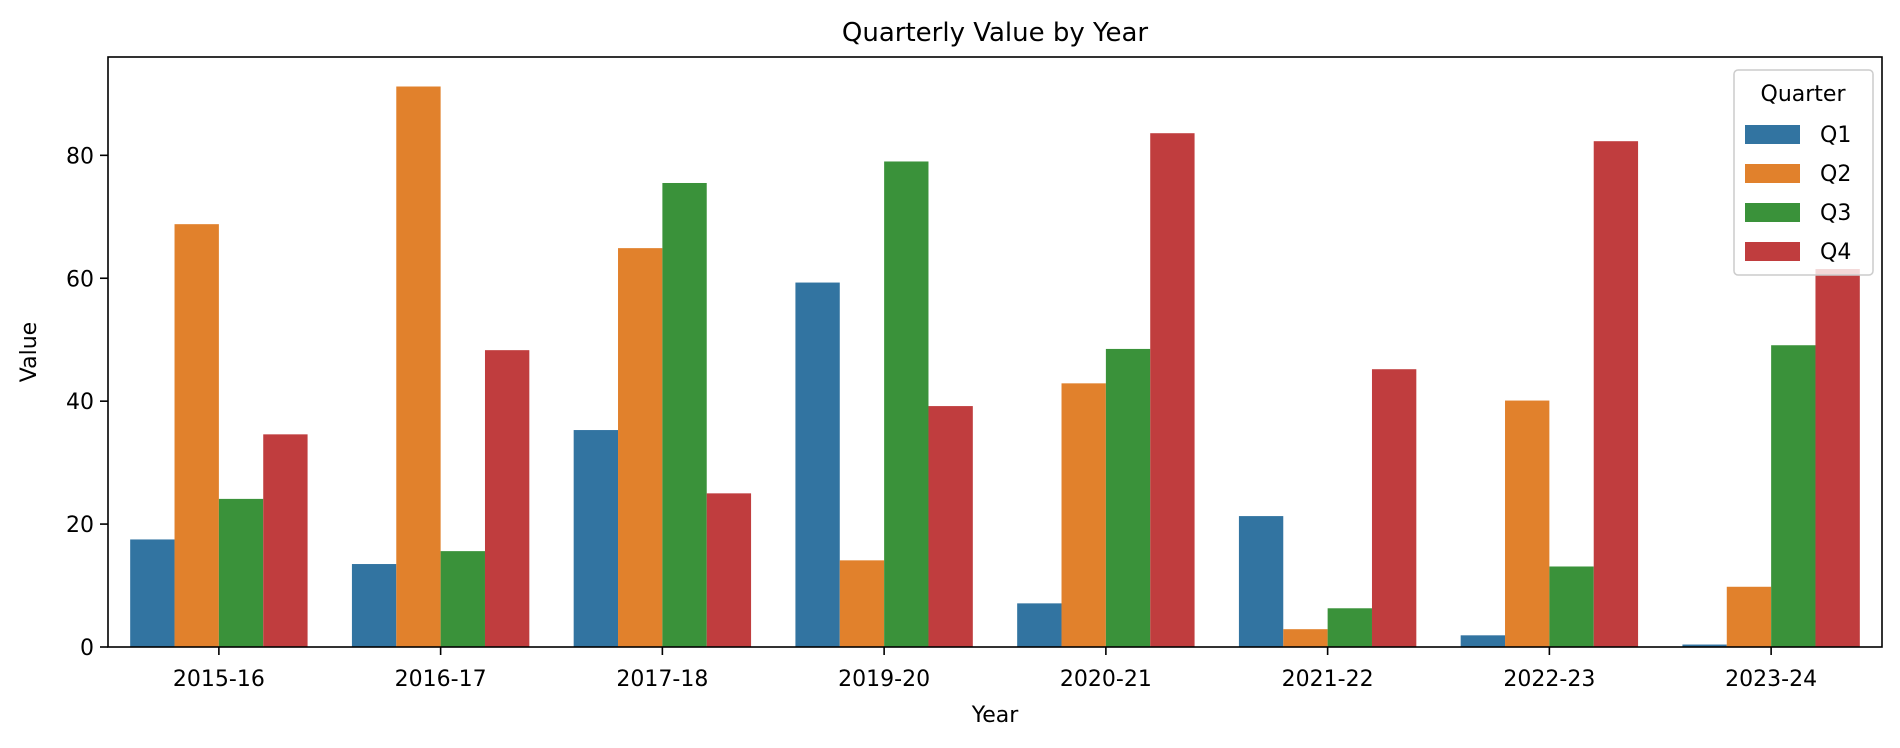  I want to click on y-tick-label: 60, so click(80, 279).